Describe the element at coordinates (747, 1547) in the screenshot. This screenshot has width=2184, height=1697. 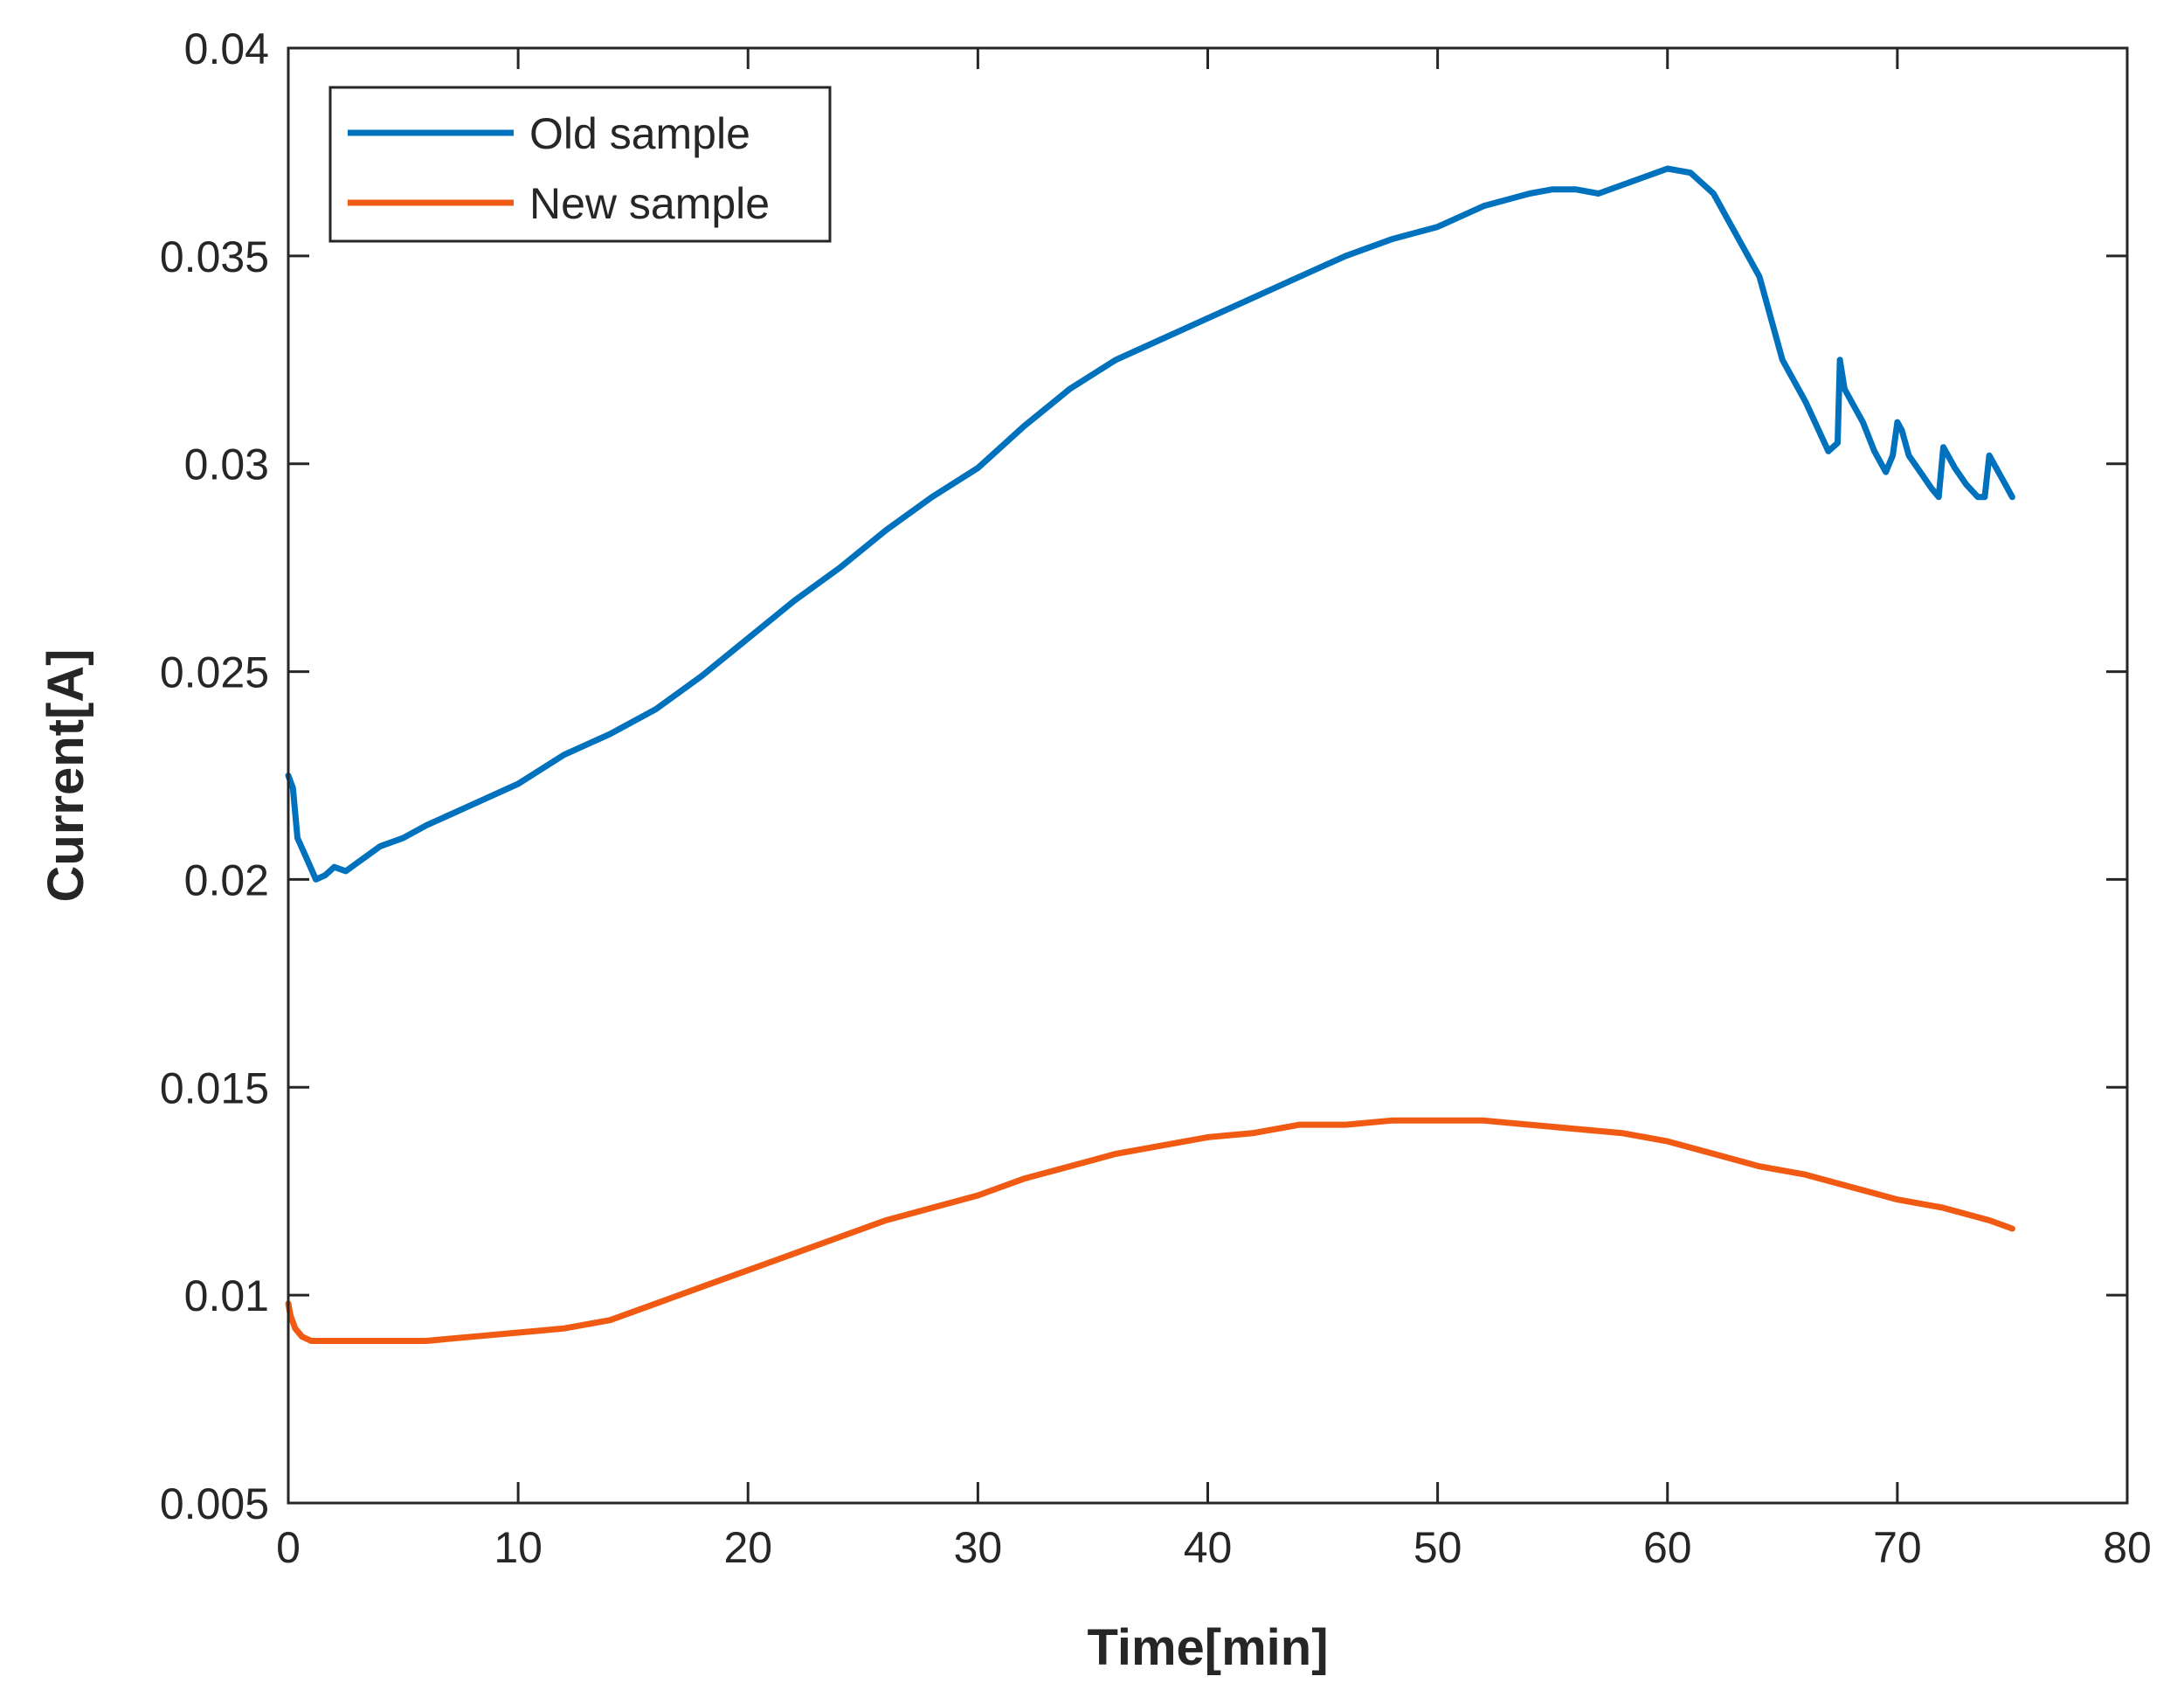
I see `x-tick-label: 20` at that location.